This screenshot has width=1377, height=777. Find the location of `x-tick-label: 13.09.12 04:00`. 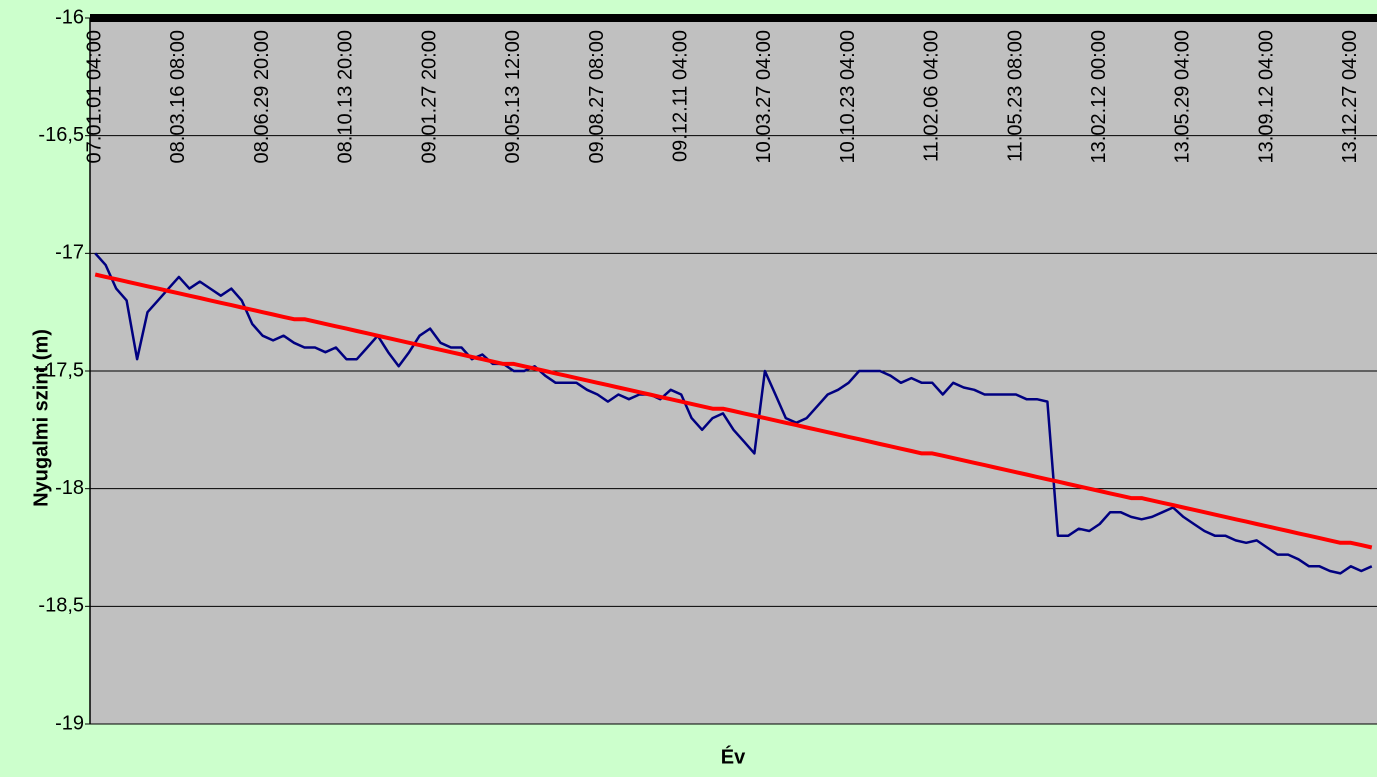

x-tick-label: 13.09.12 04:00 is located at coordinates (1266, 96).